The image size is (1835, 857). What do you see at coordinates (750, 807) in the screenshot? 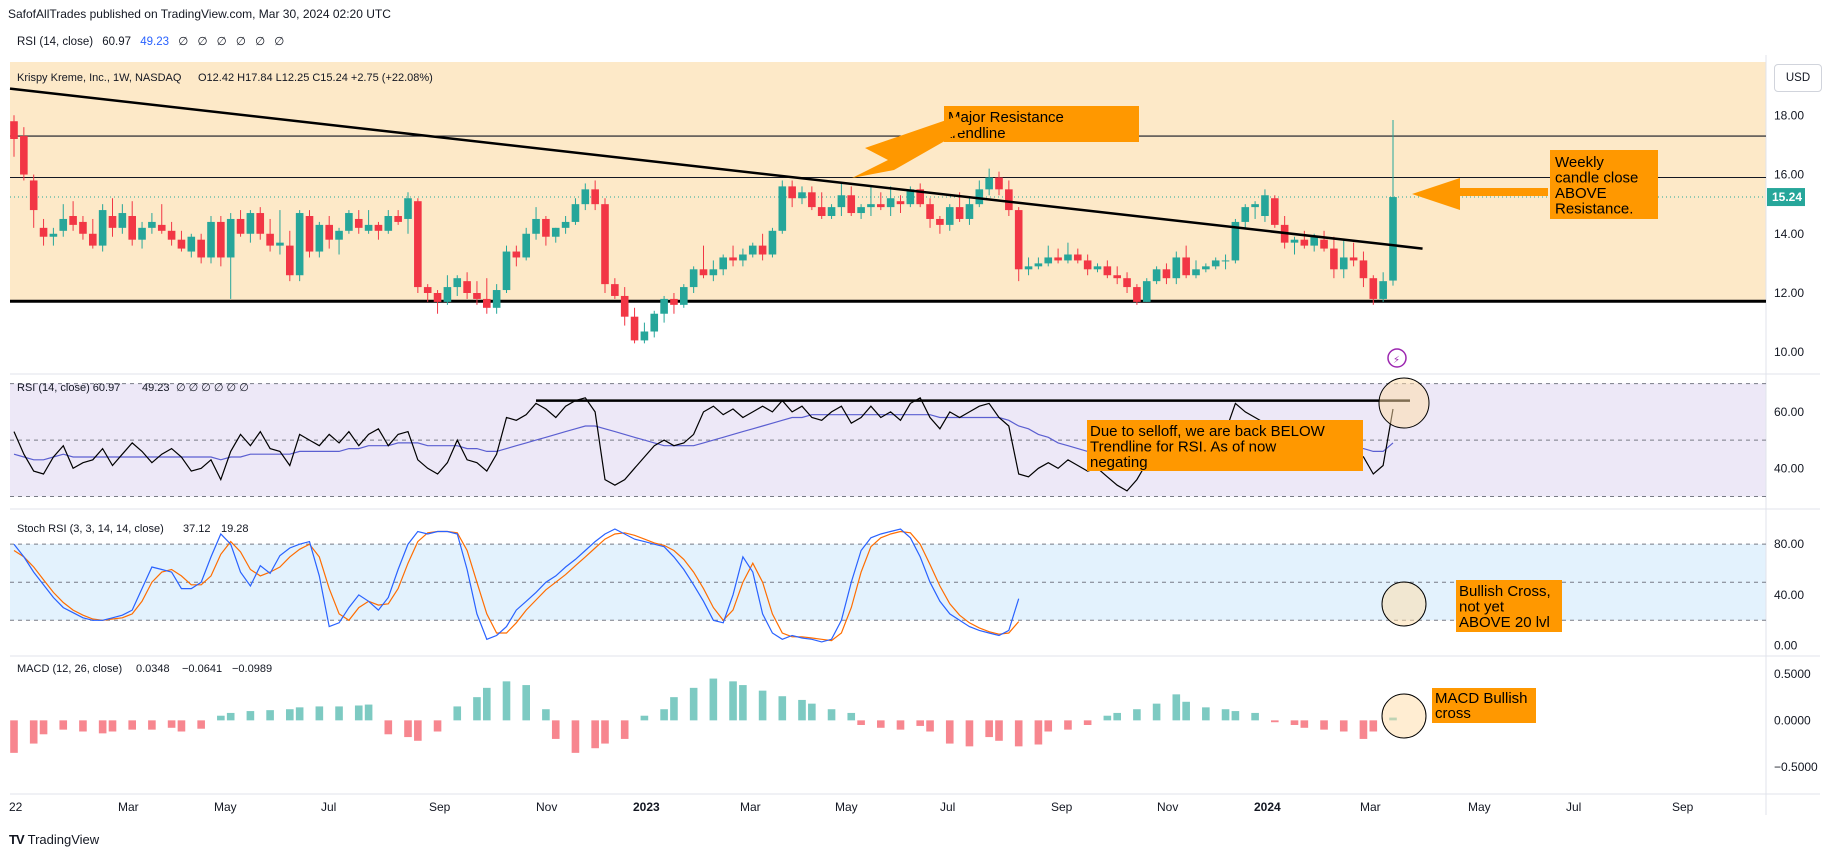
I see `x-tick-label: Mar` at bounding box center [750, 807].